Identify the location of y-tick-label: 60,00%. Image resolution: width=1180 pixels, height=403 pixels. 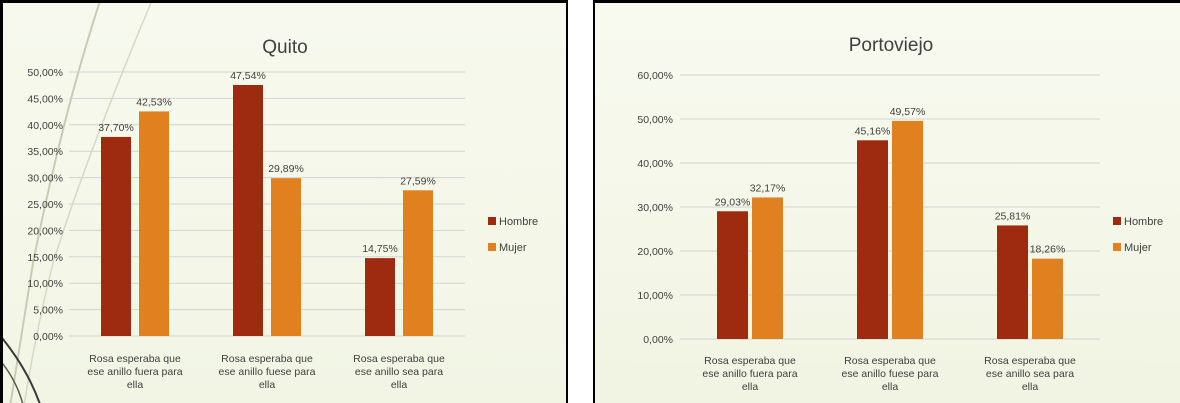
(655, 76).